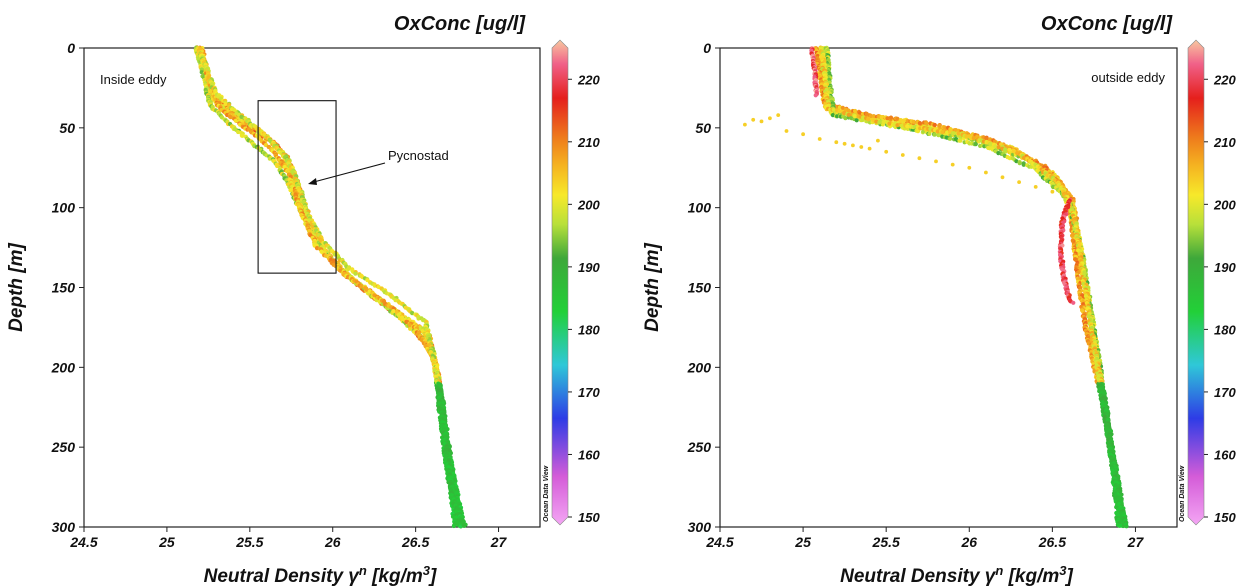 The width and height of the screenshot is (1260, 588). Describe the element at coordinates (249, 542) in the screenshot. I see `x-tick-label: 25.5` at that location.